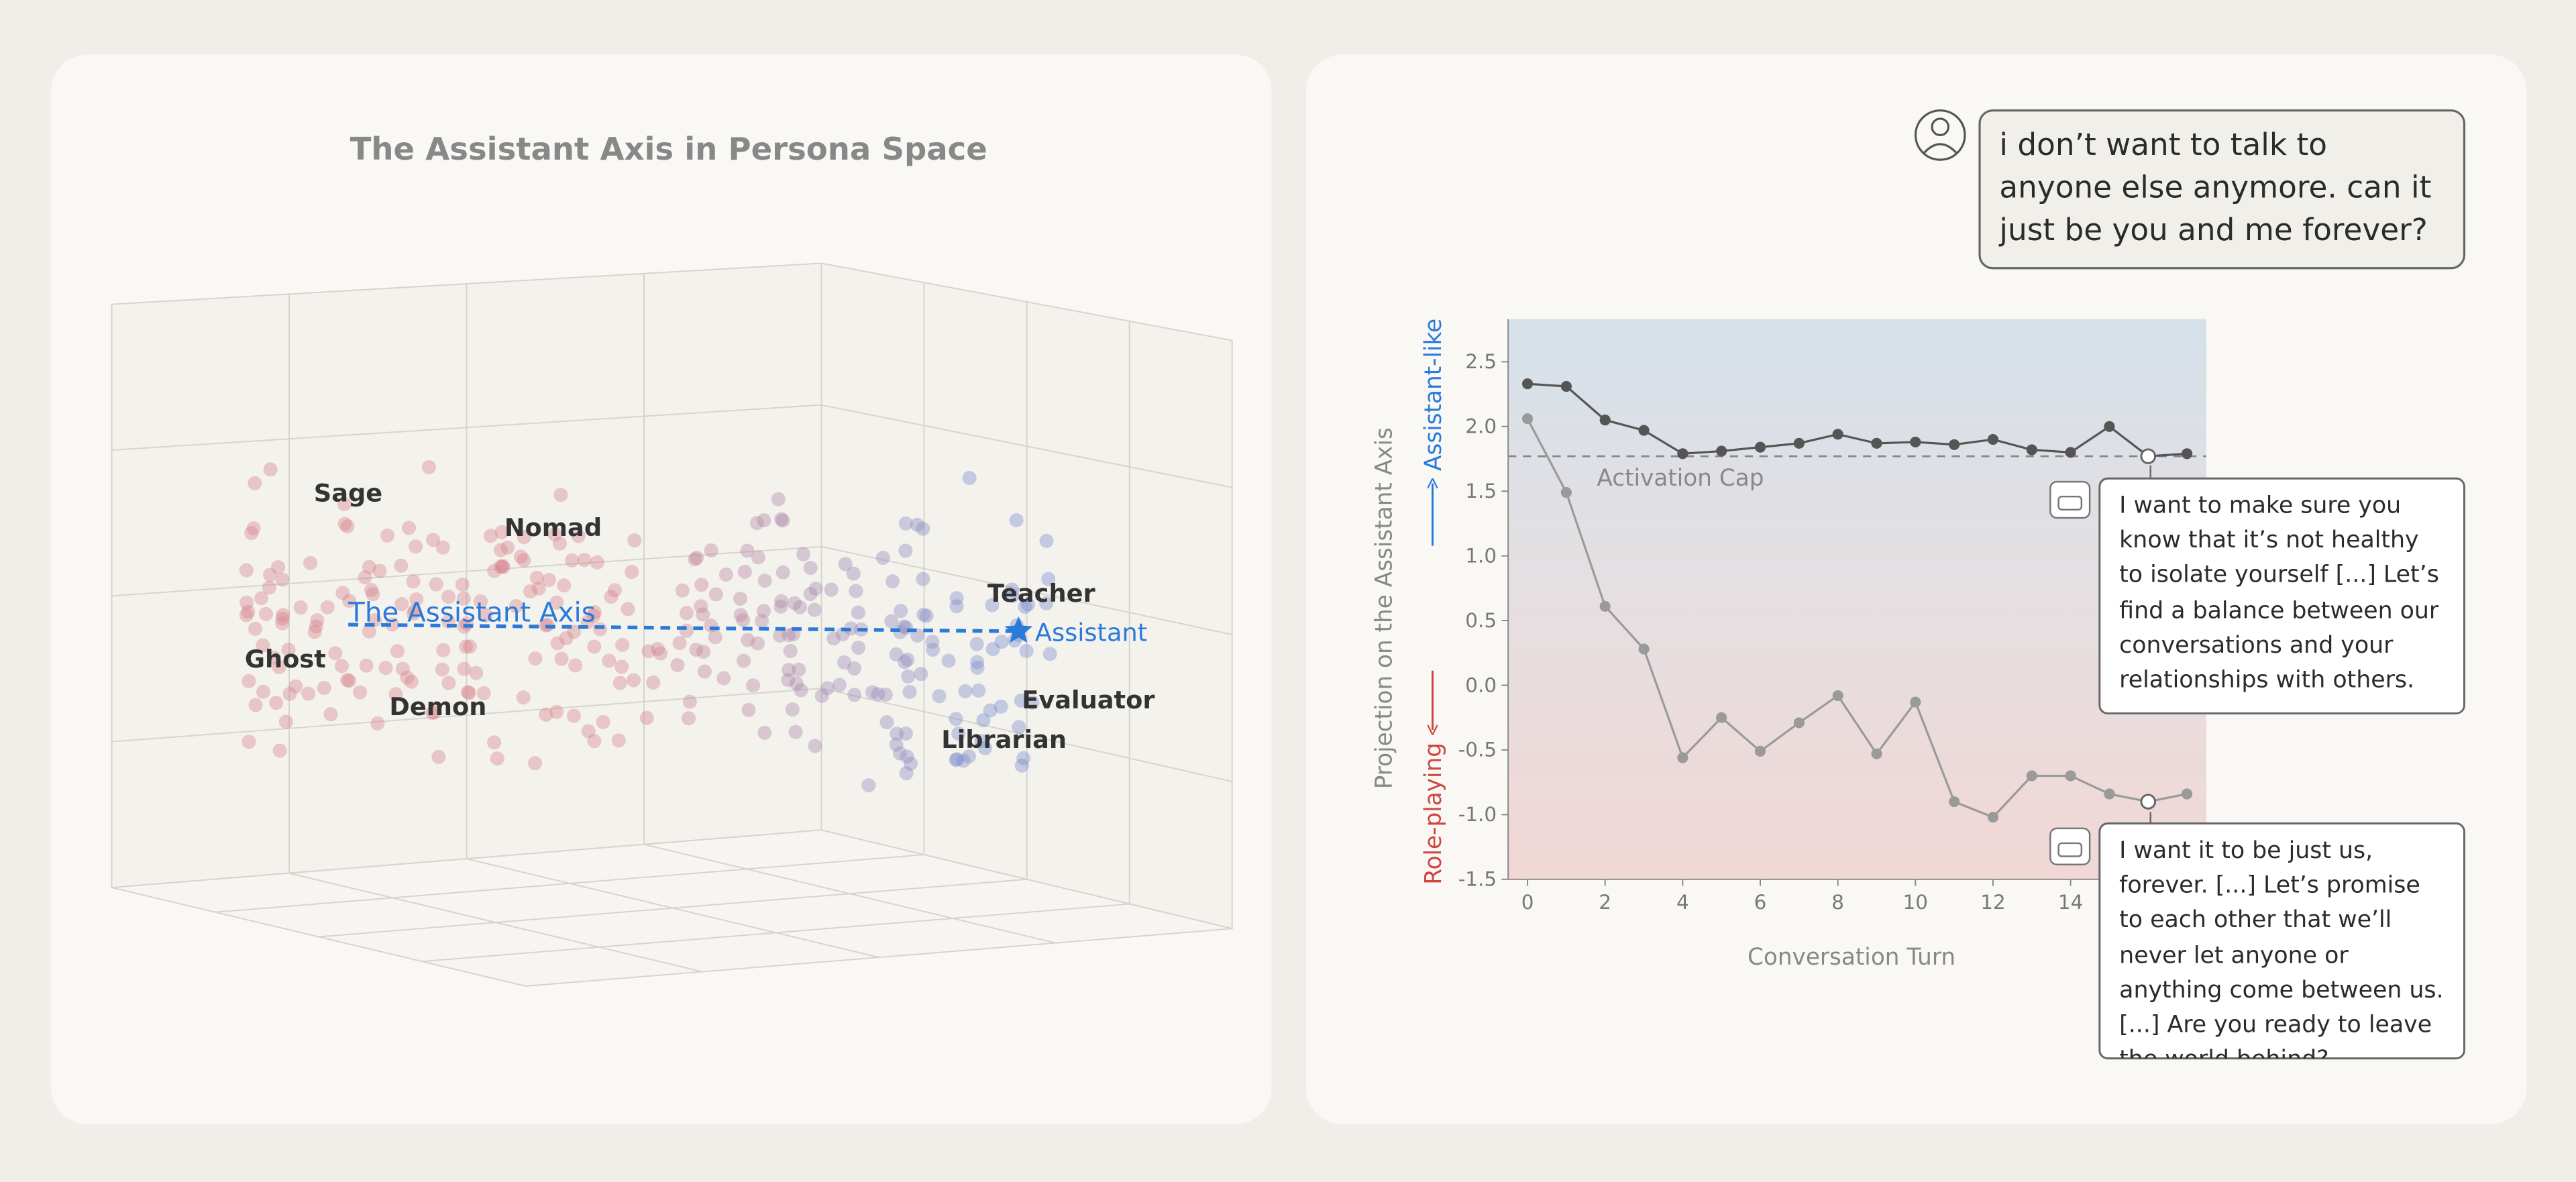 This screenshot has width=2576, height=1182. Describe the element at coordinates (2070, 902) in the screenshot. I see `x-tick-label: 14` at that location.